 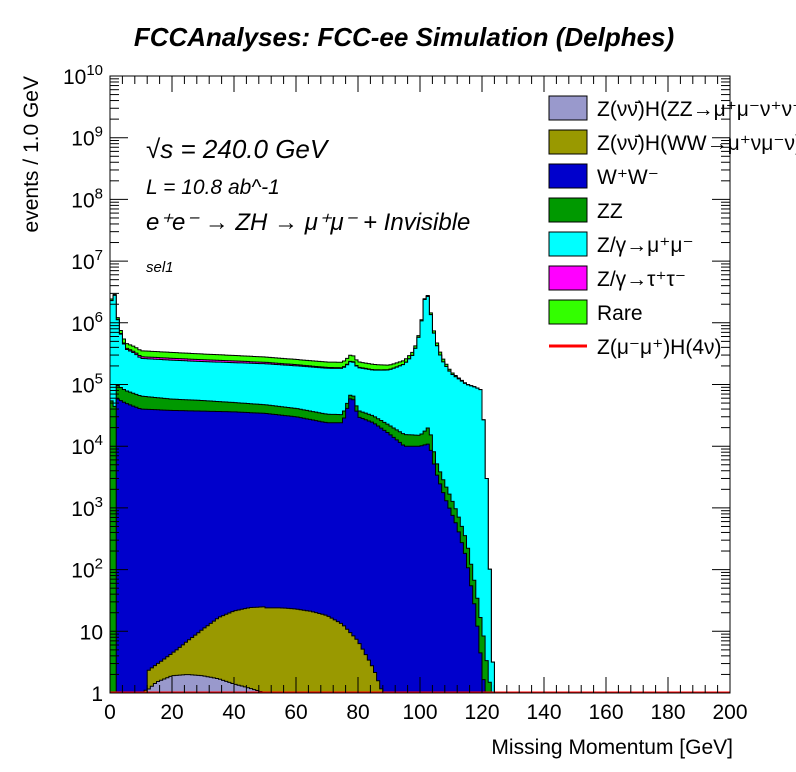 I want to click on y-axis-label: events / 1.0 GeV, so click(x=31, y=154).